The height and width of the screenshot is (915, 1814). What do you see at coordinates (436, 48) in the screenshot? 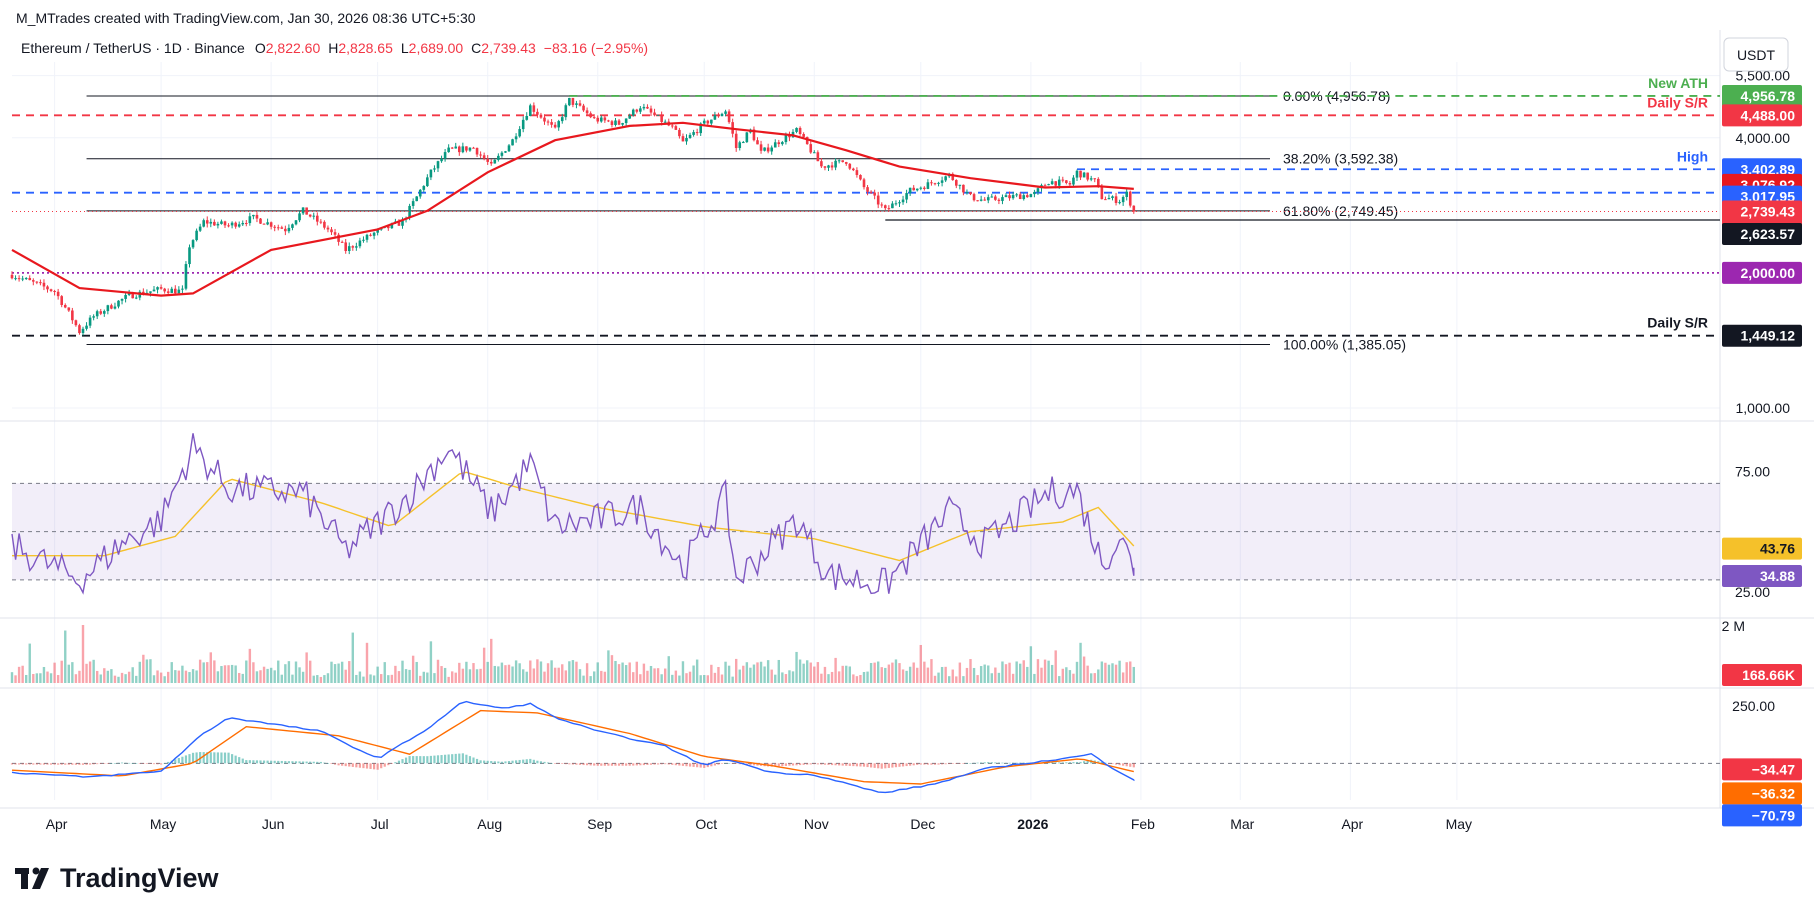
I see `low-value: 2,689.00` at bounding box center [436, 48].